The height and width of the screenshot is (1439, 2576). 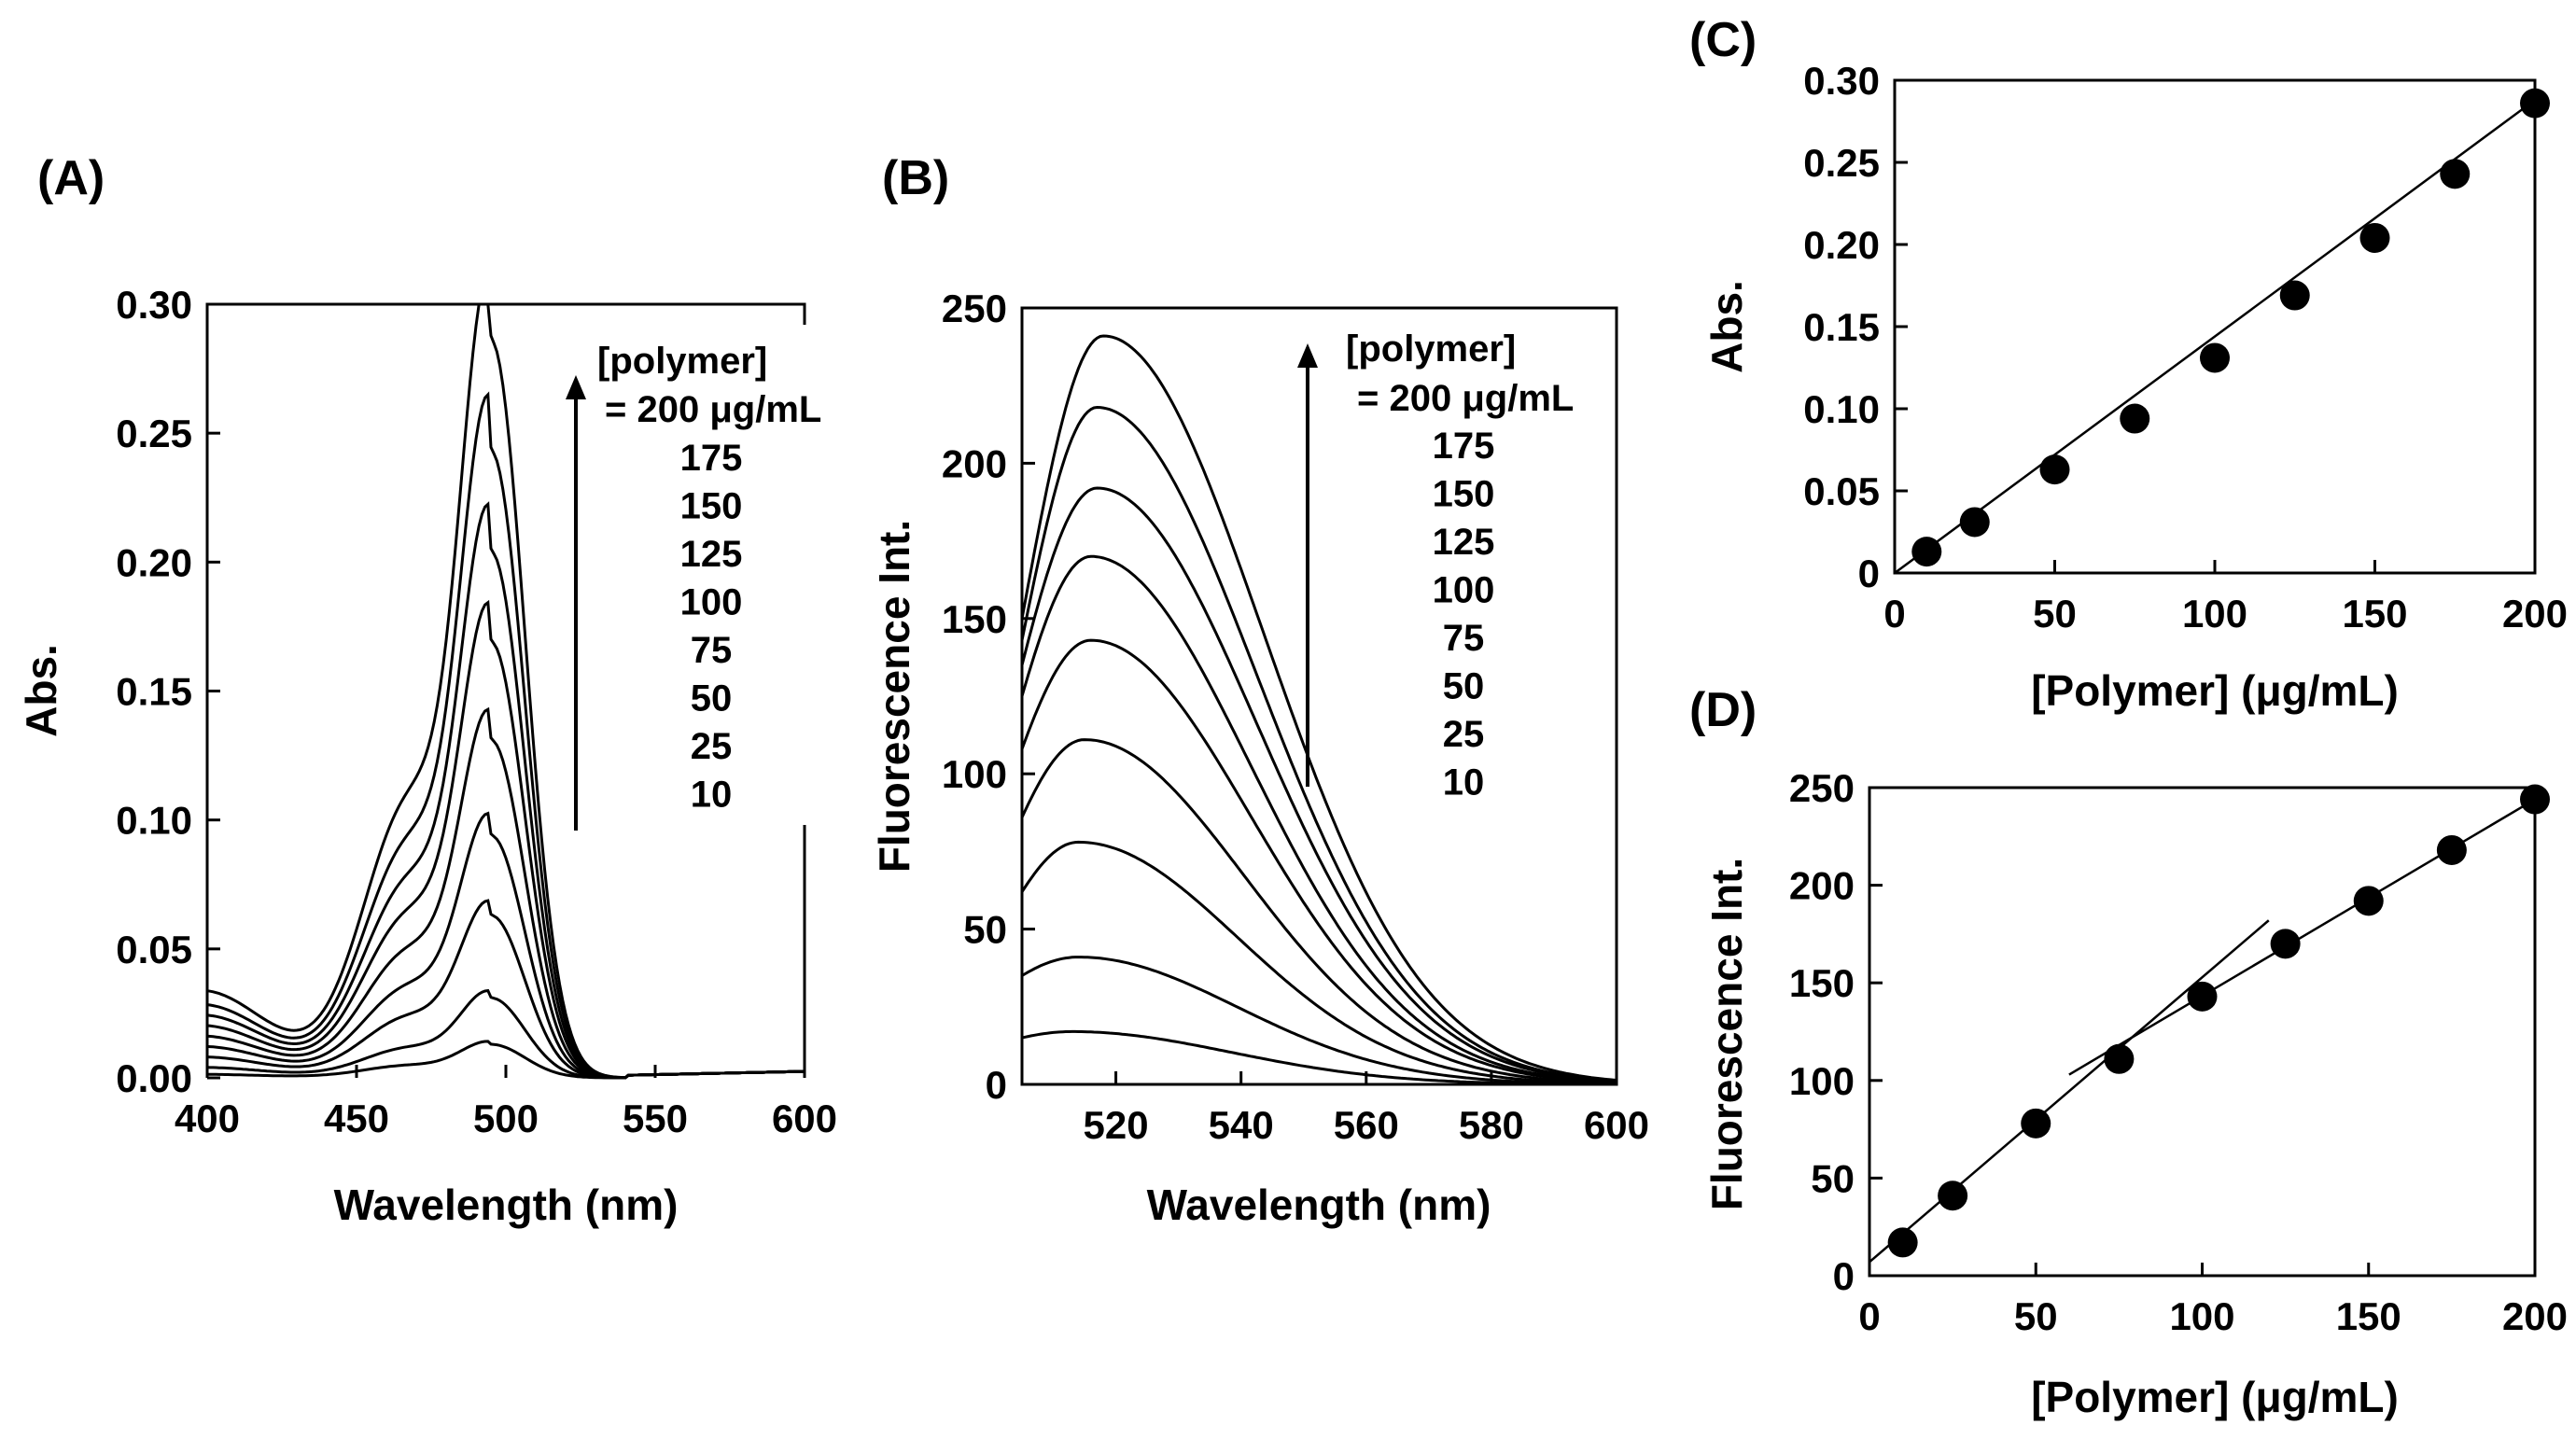 I want to click on panel-a-x-ticks: 400 450 500 550 600, so click(x=506, y=1102).